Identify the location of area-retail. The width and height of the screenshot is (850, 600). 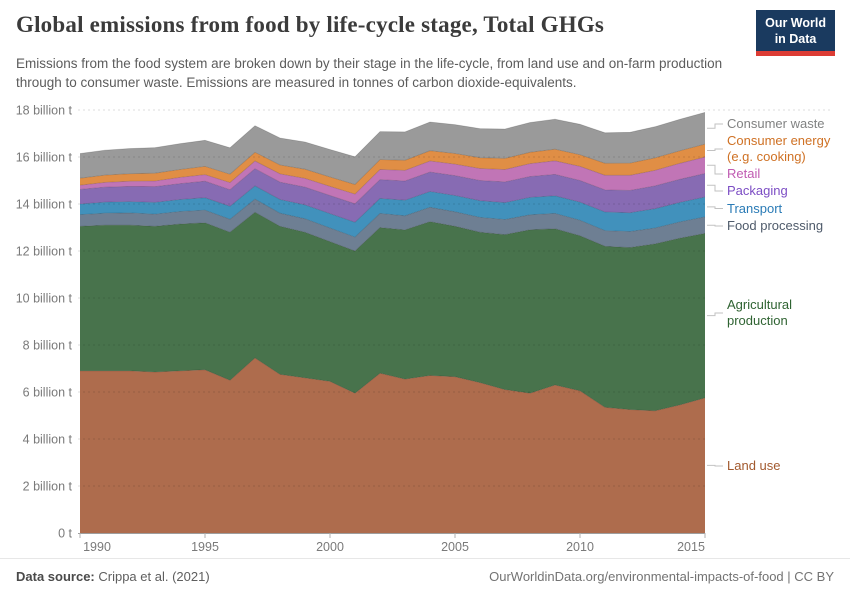
(392, 180).